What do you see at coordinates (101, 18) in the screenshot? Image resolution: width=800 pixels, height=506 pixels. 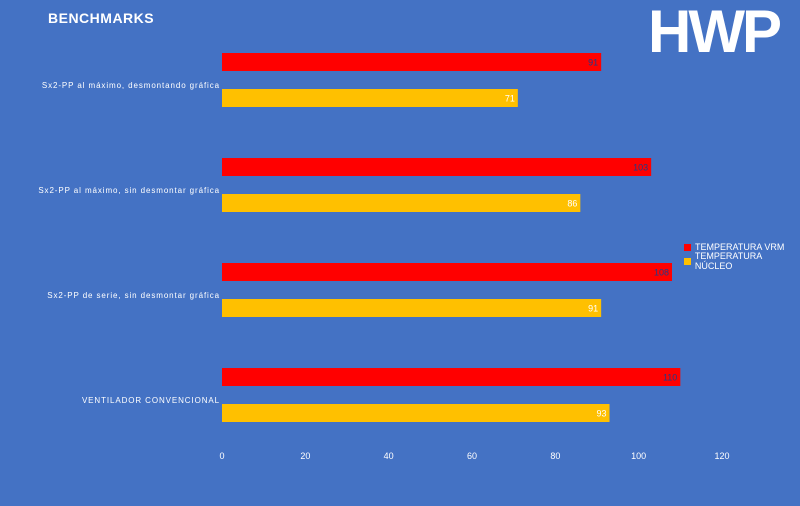 I see `chart-title: BENCHMARKS` at bounding box center [101, 18].